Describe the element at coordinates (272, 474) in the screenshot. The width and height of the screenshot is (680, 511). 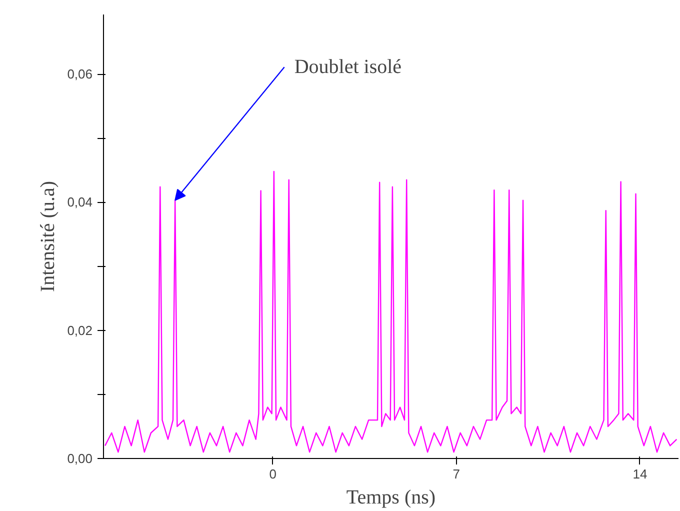
I see `x-tick-label: 0` at that location.